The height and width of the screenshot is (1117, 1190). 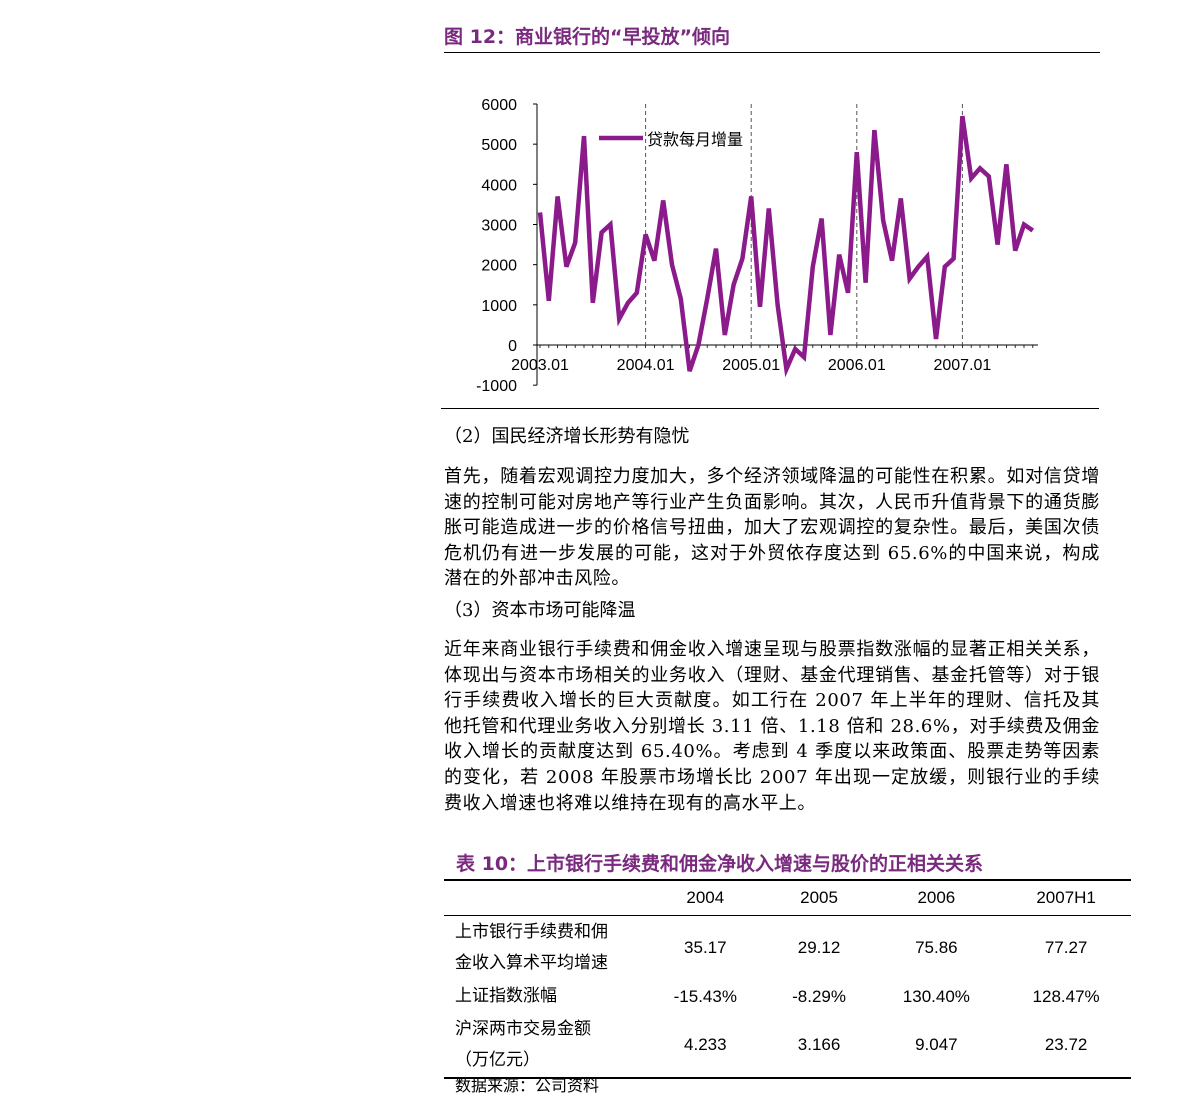 I want to click on table-row: 上证指数涨幅 -15.43% -8.29% 130.40% 128.47%, so click(x=787, y=996).